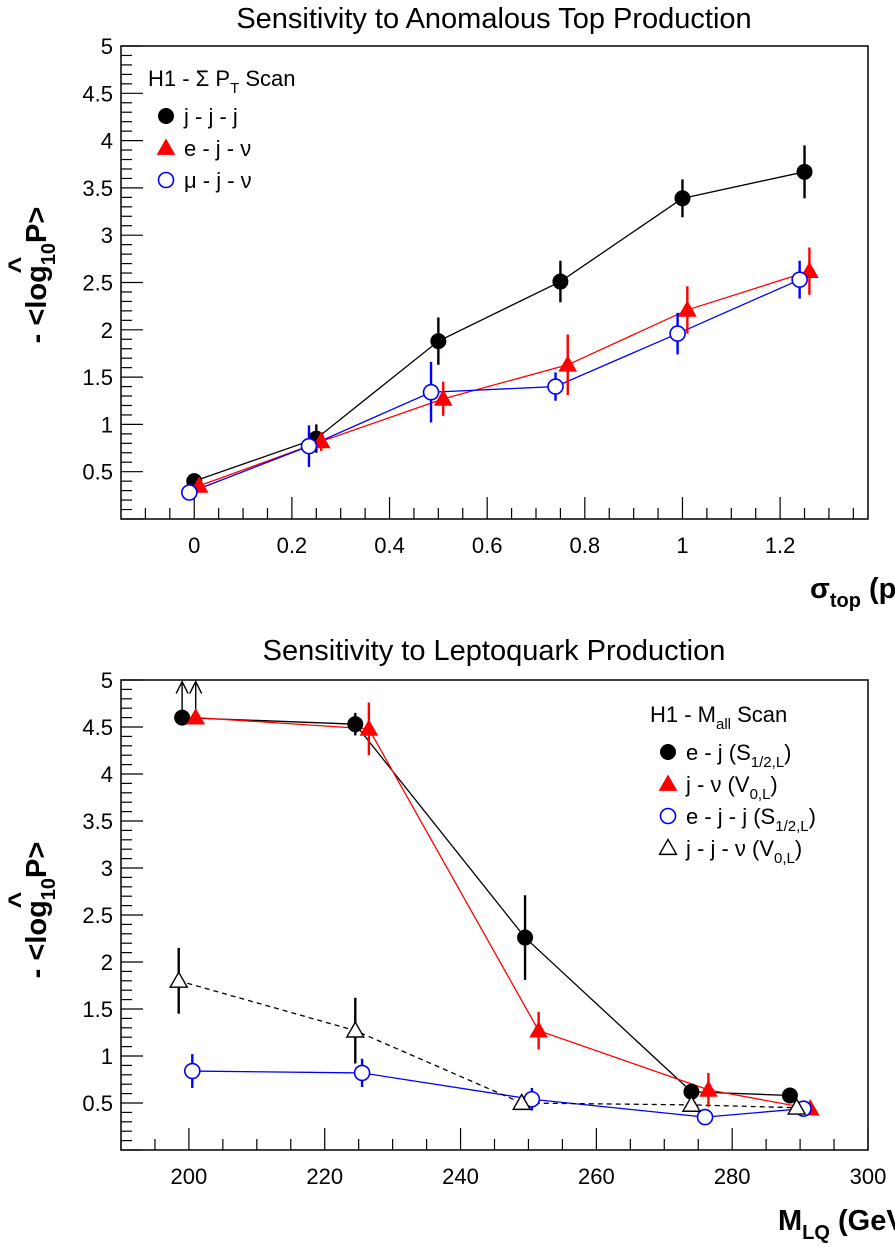  Describe the element at coordinates (868, 1176) in the screenshot. I see `x-tick-label: 300` at that location.